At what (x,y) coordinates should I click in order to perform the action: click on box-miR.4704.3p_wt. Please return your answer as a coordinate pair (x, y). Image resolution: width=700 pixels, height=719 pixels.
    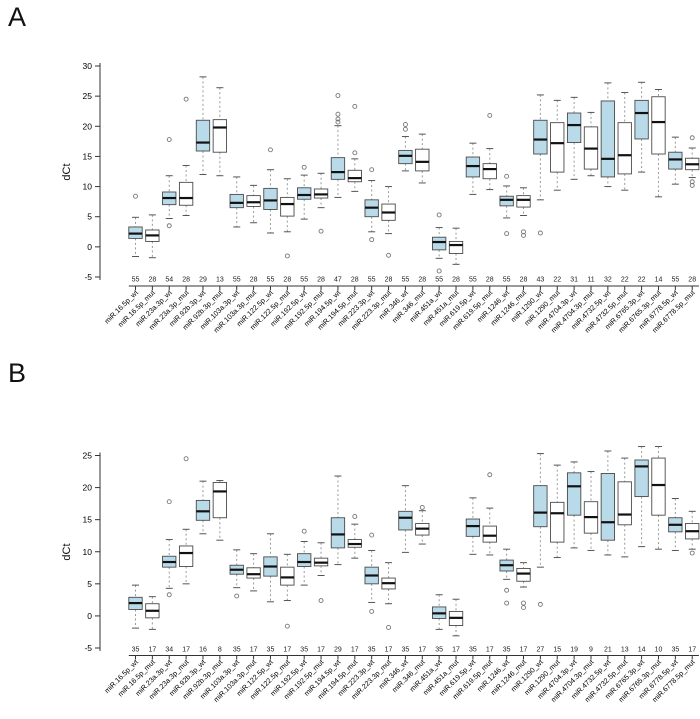
    Looking at the image, I should click on (574, 560).